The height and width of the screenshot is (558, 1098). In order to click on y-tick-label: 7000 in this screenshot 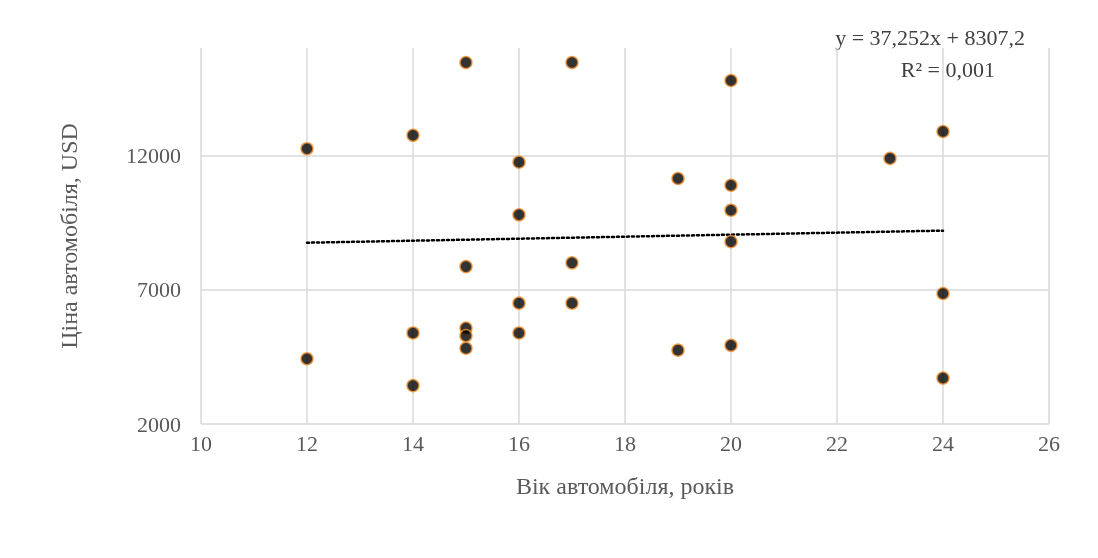, I will do `click(159, 290)`.